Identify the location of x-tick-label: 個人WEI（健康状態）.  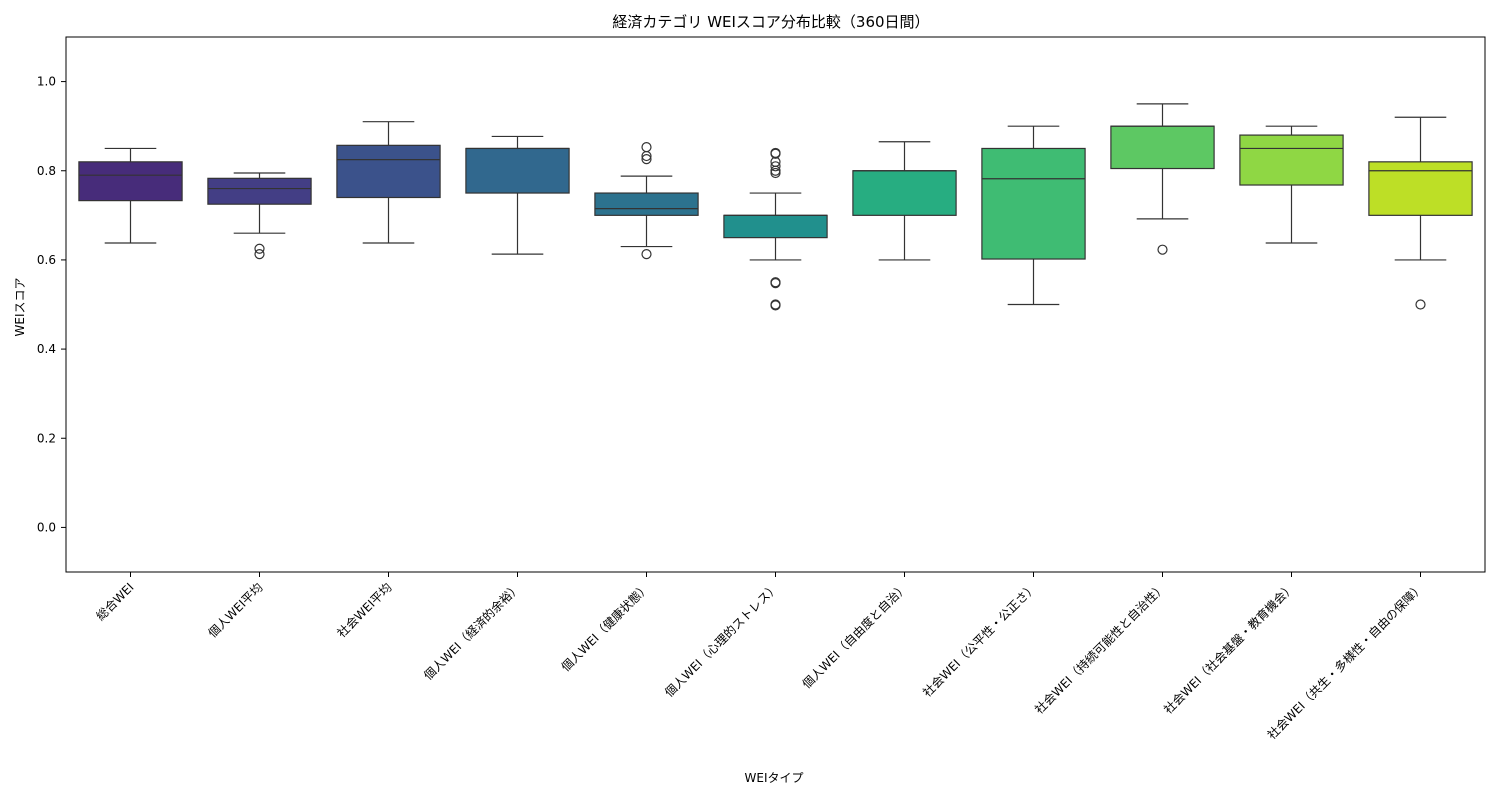
(605, 627).